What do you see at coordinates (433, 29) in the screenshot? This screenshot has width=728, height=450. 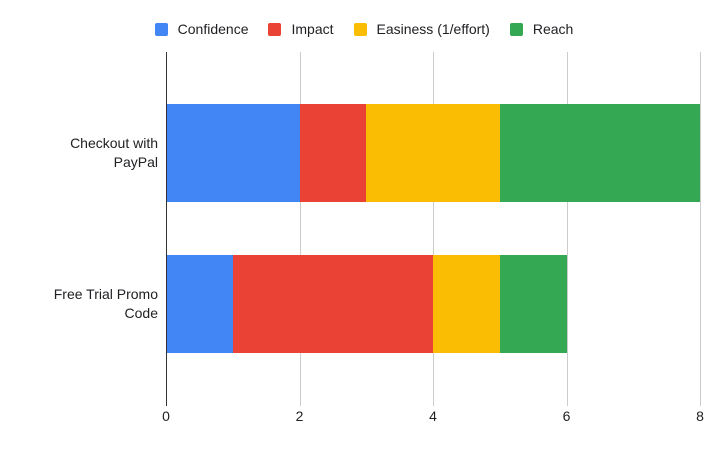 I see `legend-label: Easiness (1/effort)` at bounding box center [433, 29].